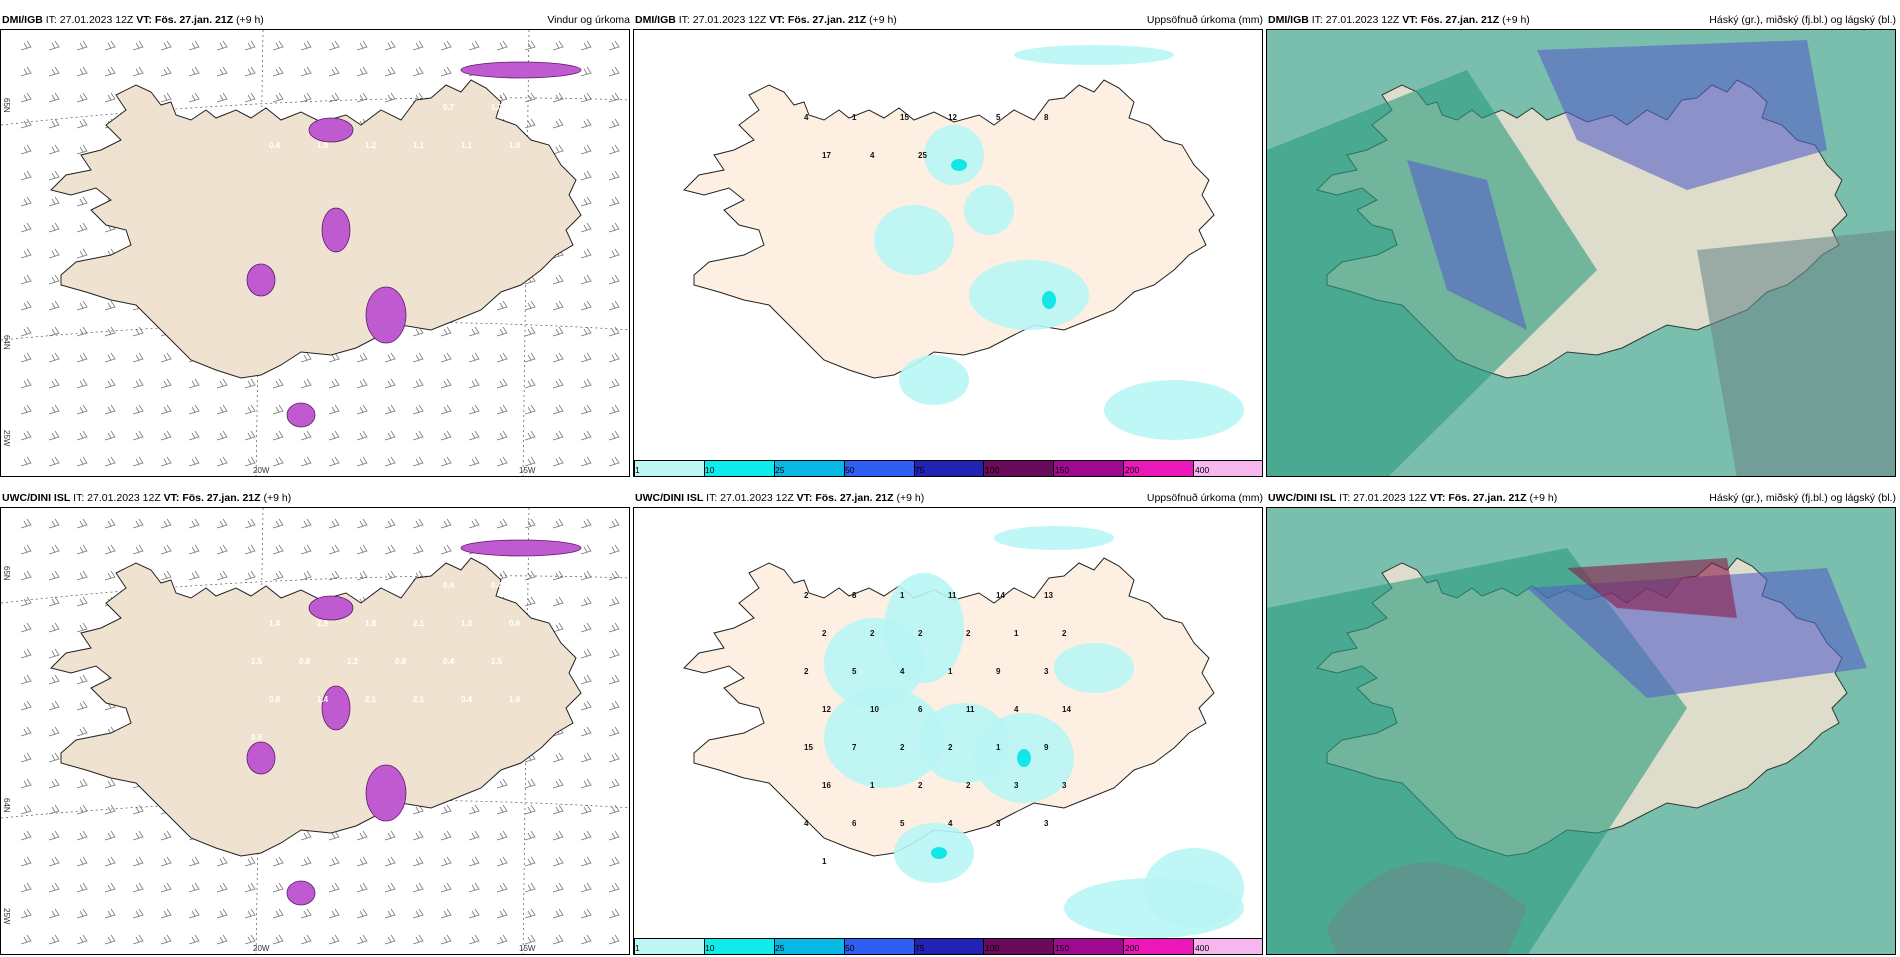 Image resolution: width=1900 pixels, height=957 pixels. Describe the element at coordinates (1016, 633) in the screenshot. I see `value-label: 1` at that location.